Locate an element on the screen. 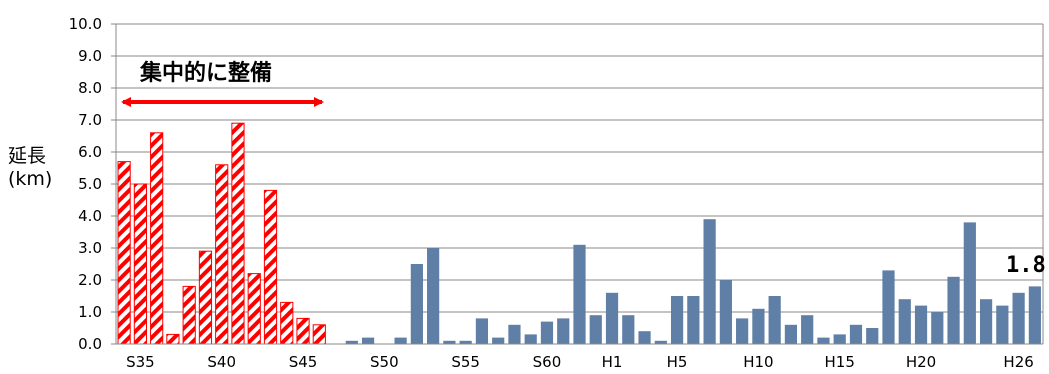 The width and height of the screenshot is (1049, 374). y-tick-label: 5.0 is located at coordinates (90, 184).